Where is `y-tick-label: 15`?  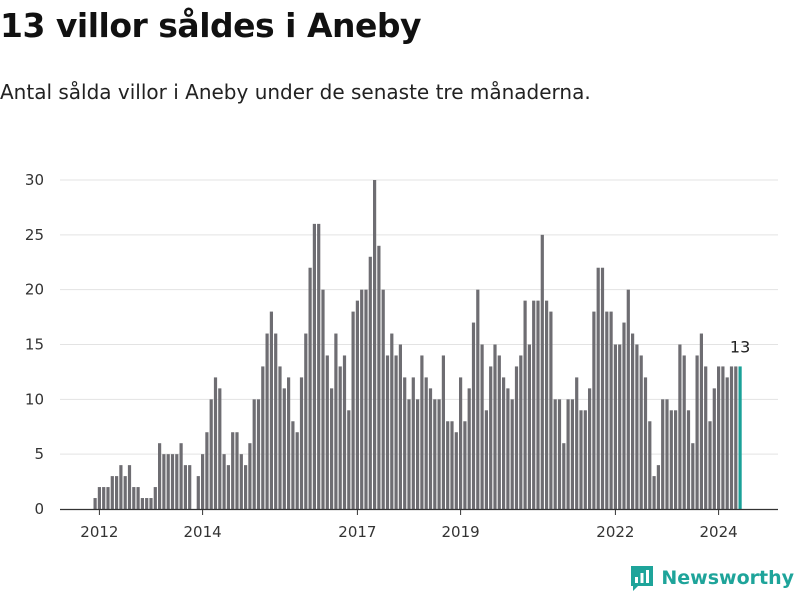
y-tick-label: 15 is located at coordinates (34, 345).